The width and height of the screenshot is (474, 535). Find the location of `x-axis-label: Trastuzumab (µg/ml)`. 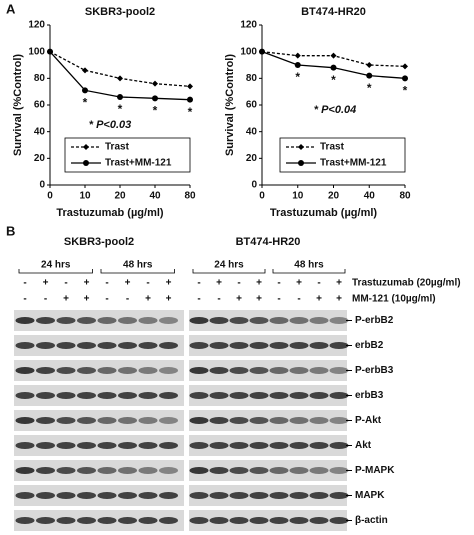

x-axis-label: Trastuzumab (µg/ml) is located at coordinates (324, 213).